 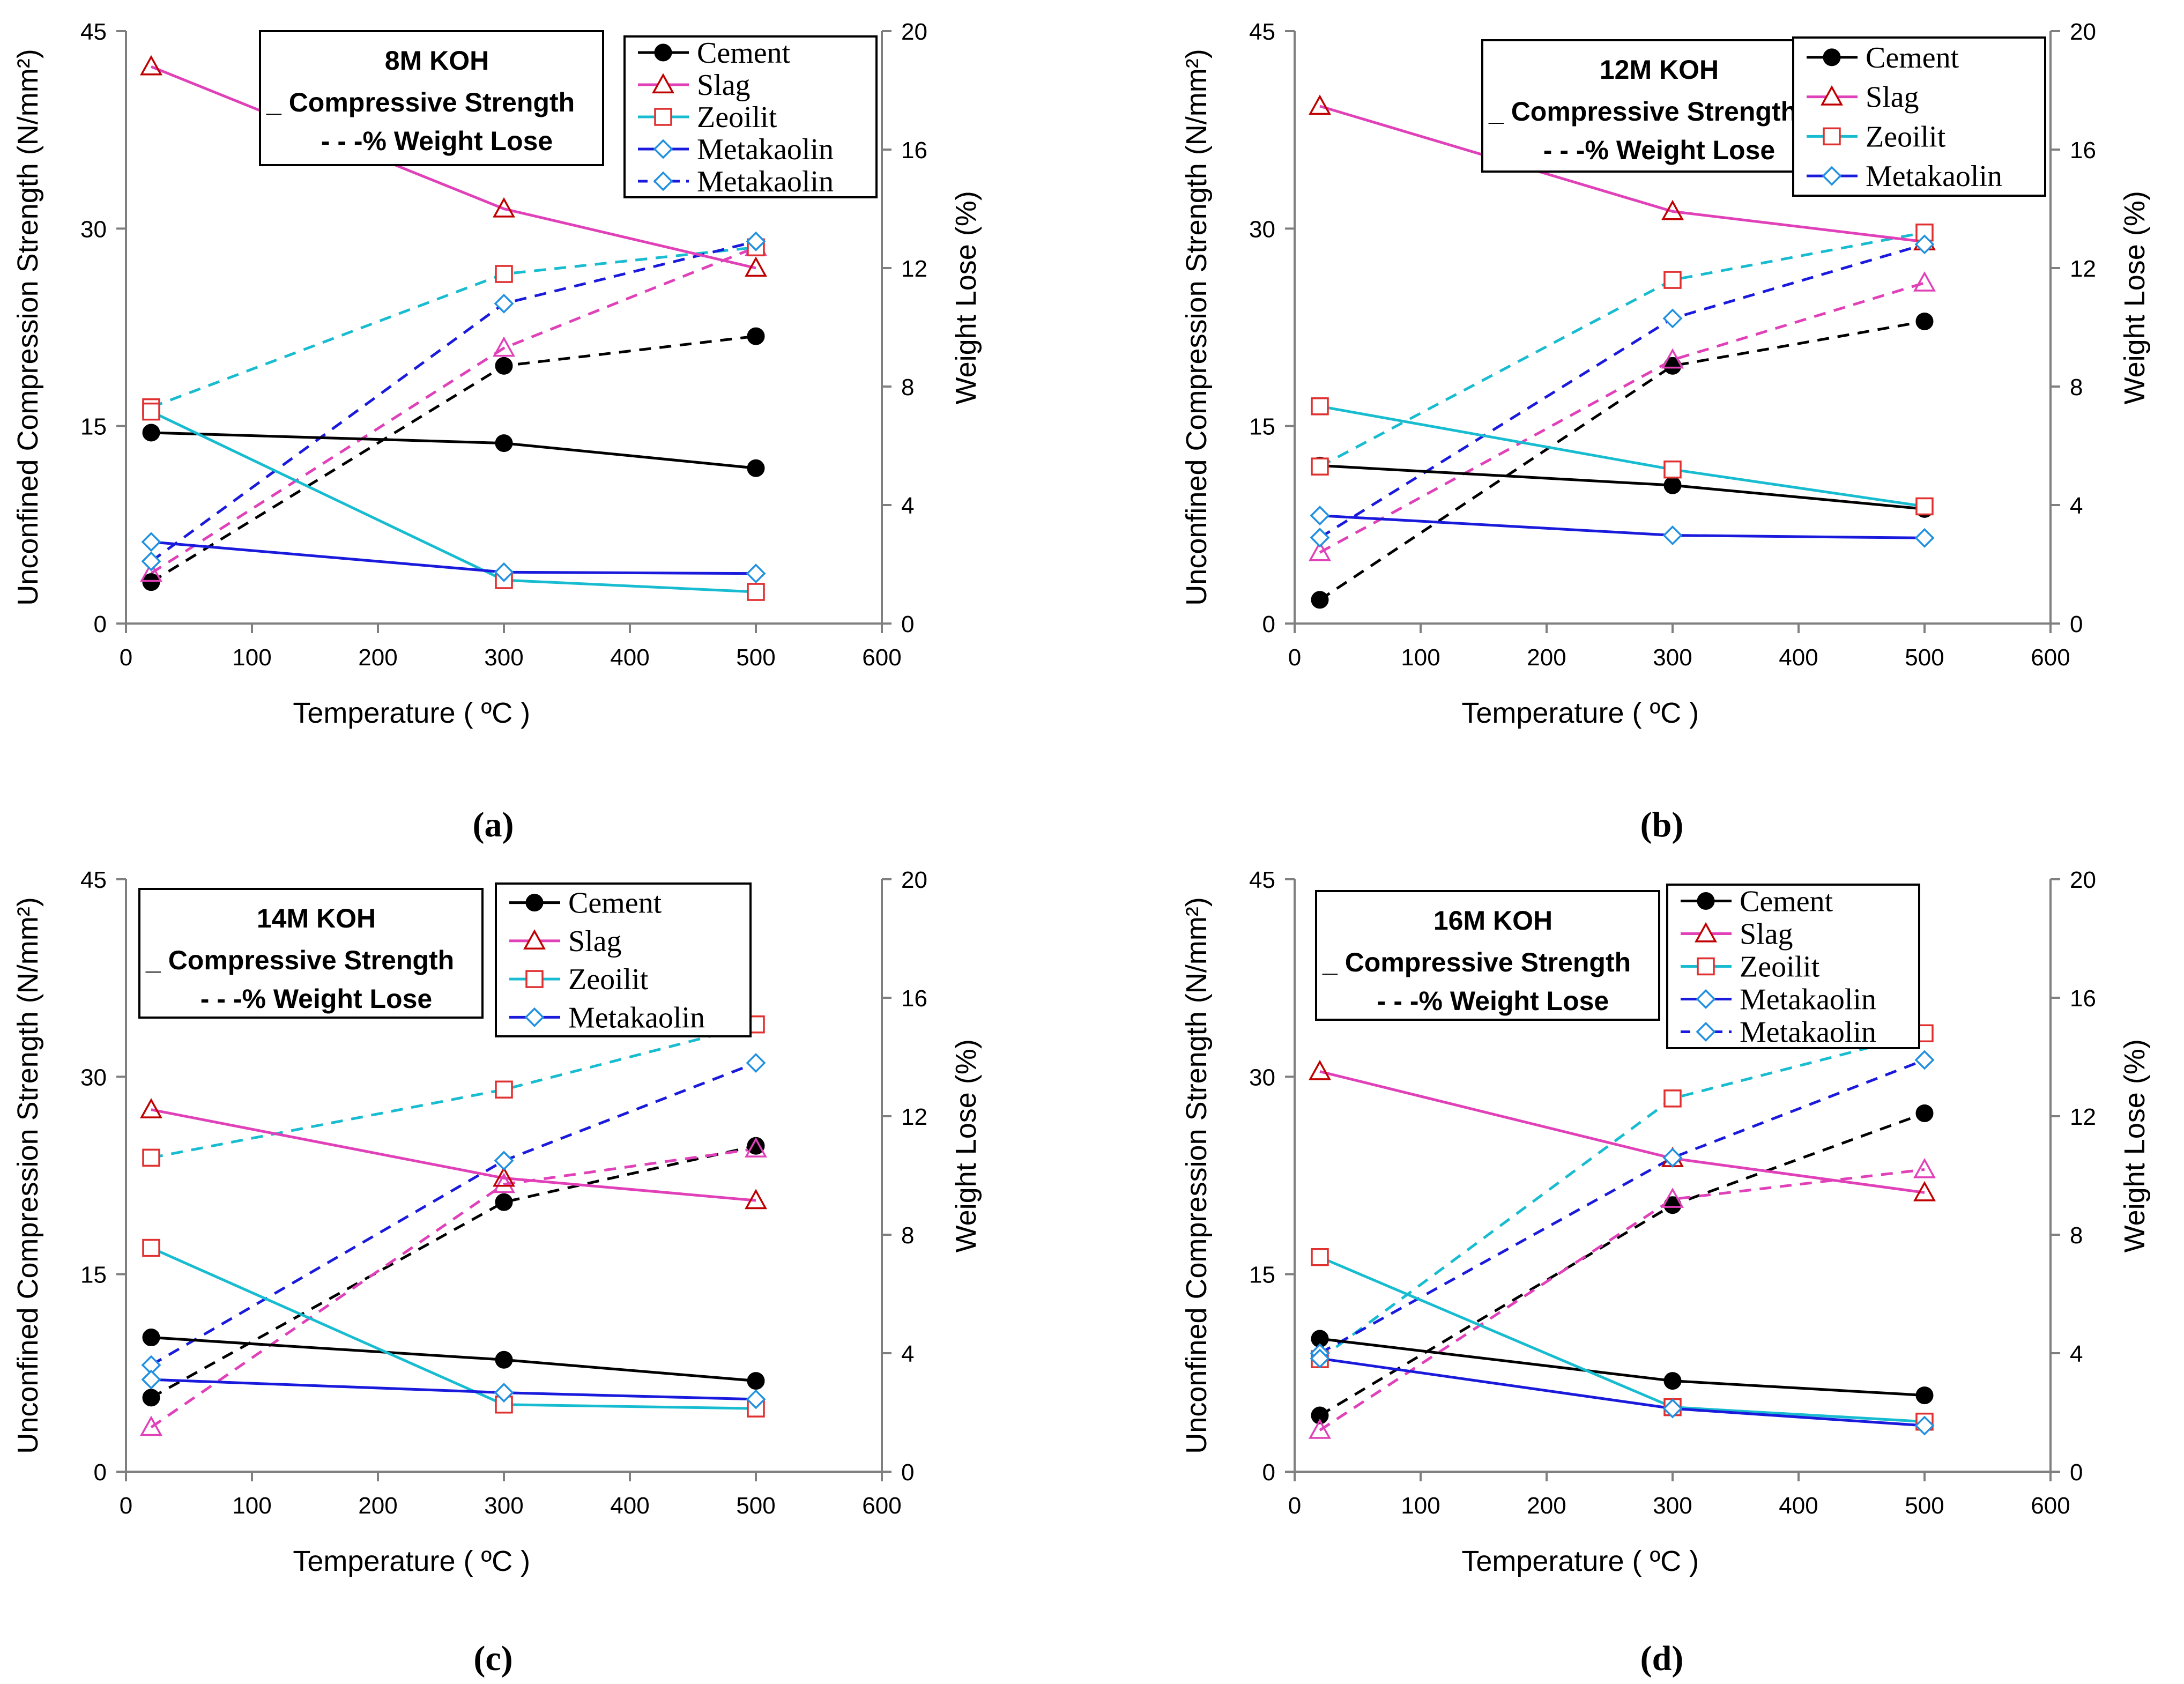 I want to click on legend-label: Cement, so click(x=1912, y=58).